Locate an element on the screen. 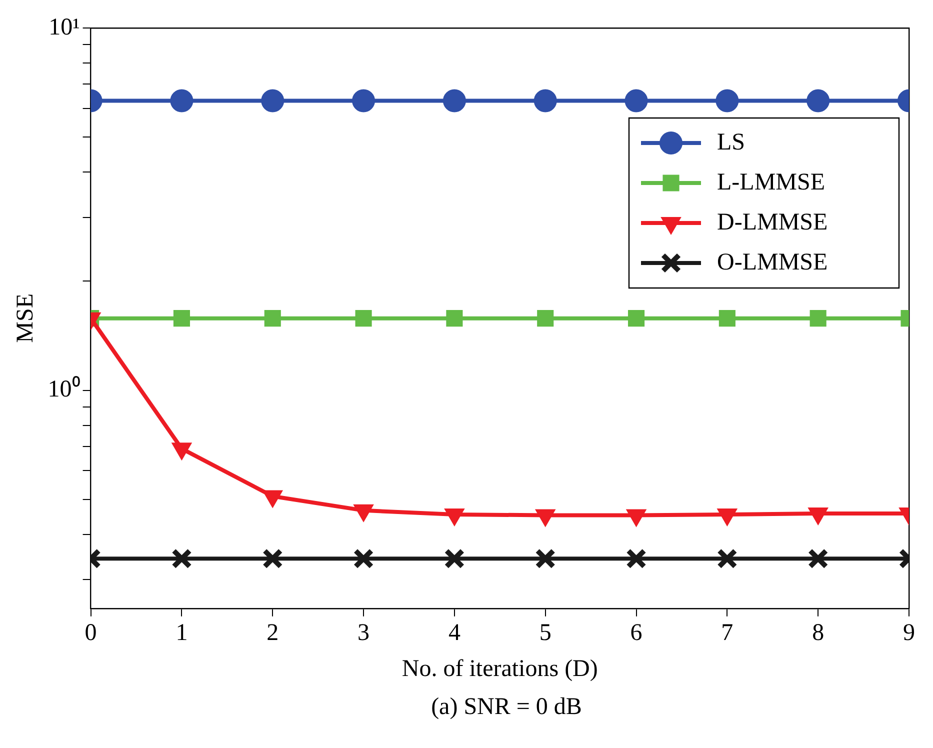 This screenshot has height=748, width=933. x-tick-label: 4 is located at coordinates (454, 633).